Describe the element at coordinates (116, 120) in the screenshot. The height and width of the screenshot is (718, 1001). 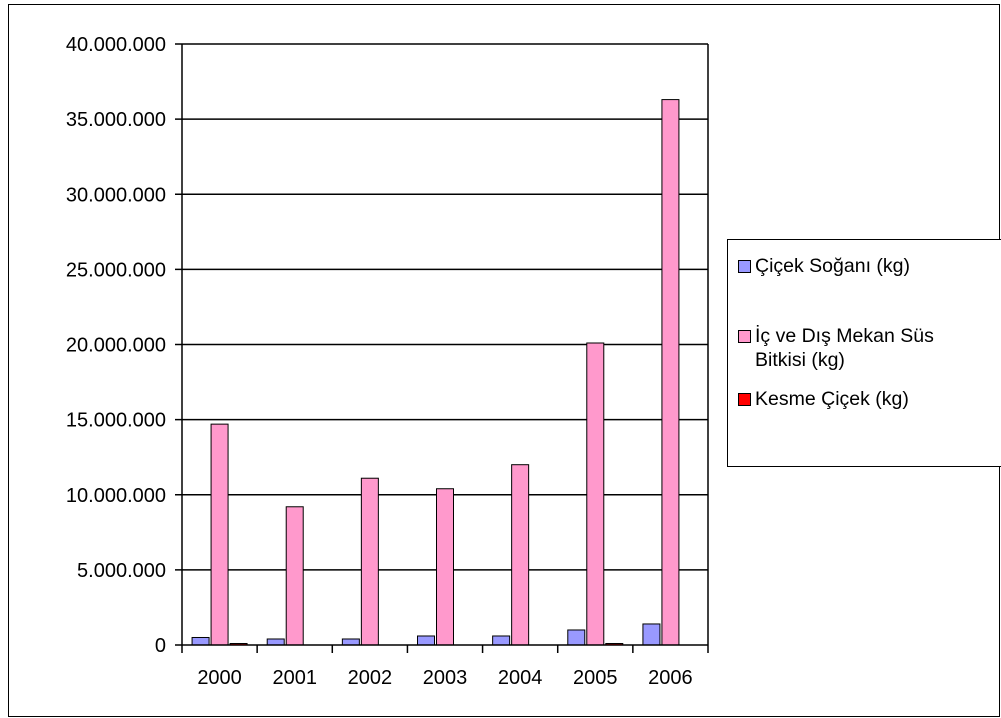
I see `y-tick-label: 35.000.000` at that location.